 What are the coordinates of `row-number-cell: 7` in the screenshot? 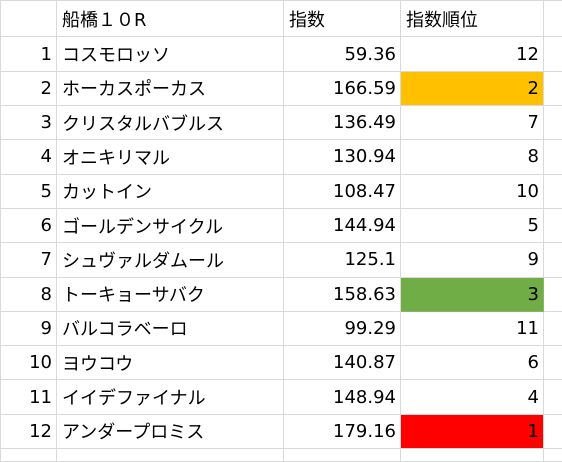 It's located at (28, 260).